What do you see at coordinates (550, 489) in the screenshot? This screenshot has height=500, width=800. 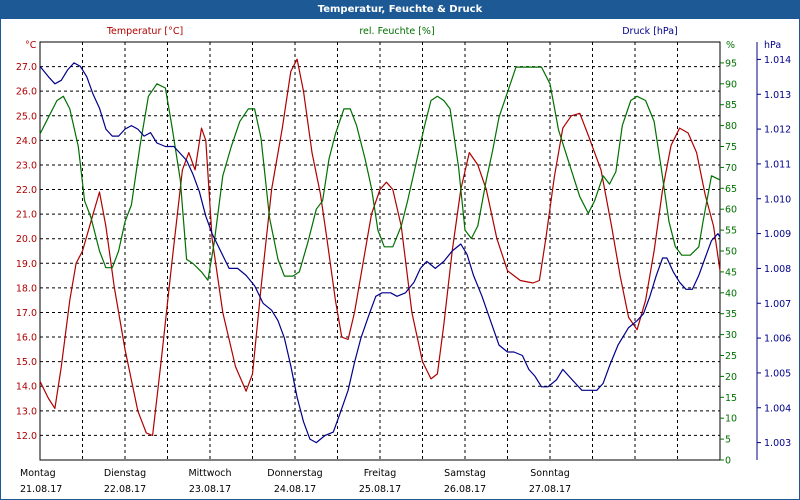 I see `x-tick-date-label: 27.08.17` at bounding box center [550, 489].